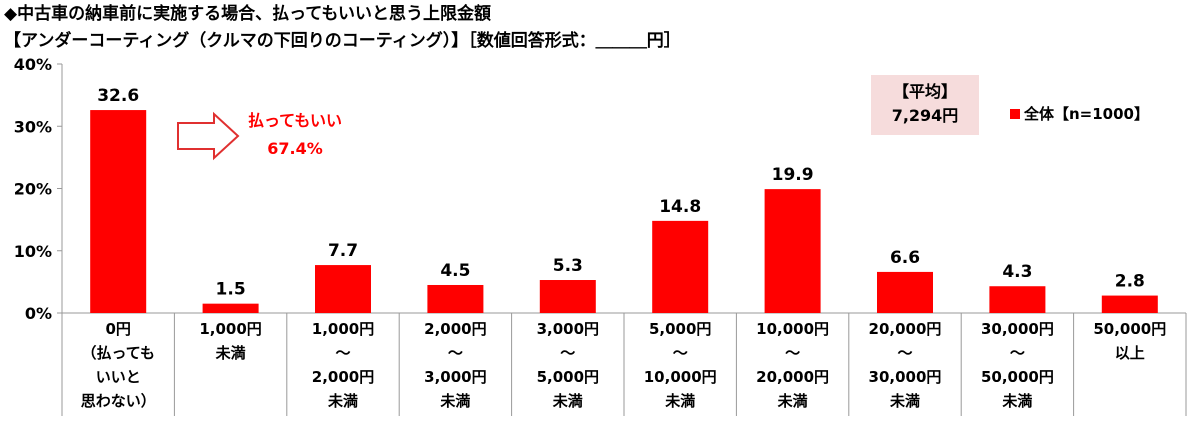 This screenshot has height=424, width=1200. What do you see at coordinates (230, 341) in the screenshot?
I see `category-label: 1,000円未満` at bounding box center [230, 341].